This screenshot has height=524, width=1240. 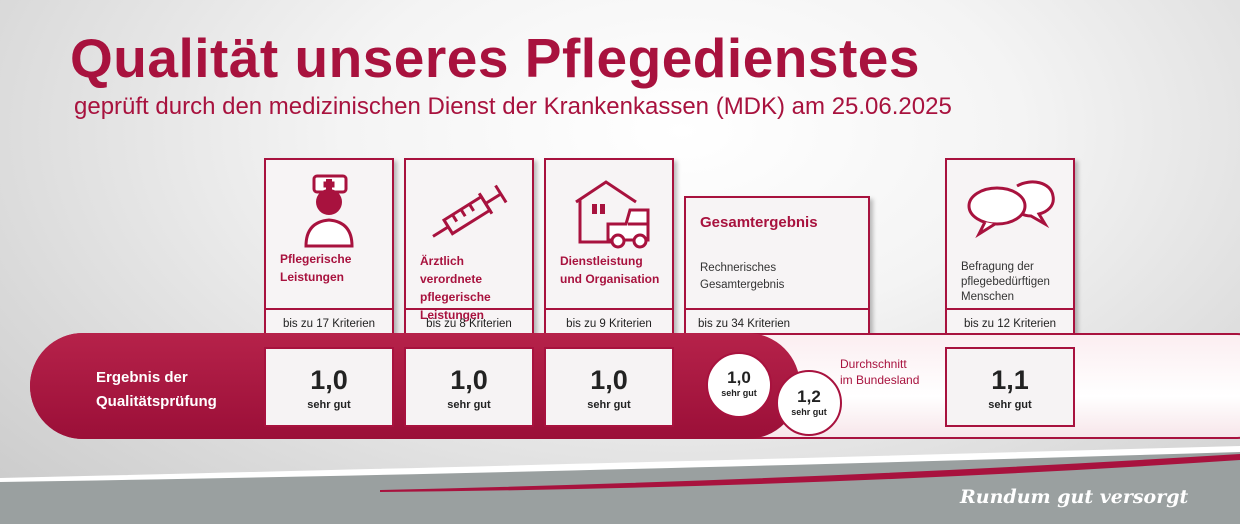 I want to click on slogan: Rundum gut versorgt, so click(x=1074, y=497).